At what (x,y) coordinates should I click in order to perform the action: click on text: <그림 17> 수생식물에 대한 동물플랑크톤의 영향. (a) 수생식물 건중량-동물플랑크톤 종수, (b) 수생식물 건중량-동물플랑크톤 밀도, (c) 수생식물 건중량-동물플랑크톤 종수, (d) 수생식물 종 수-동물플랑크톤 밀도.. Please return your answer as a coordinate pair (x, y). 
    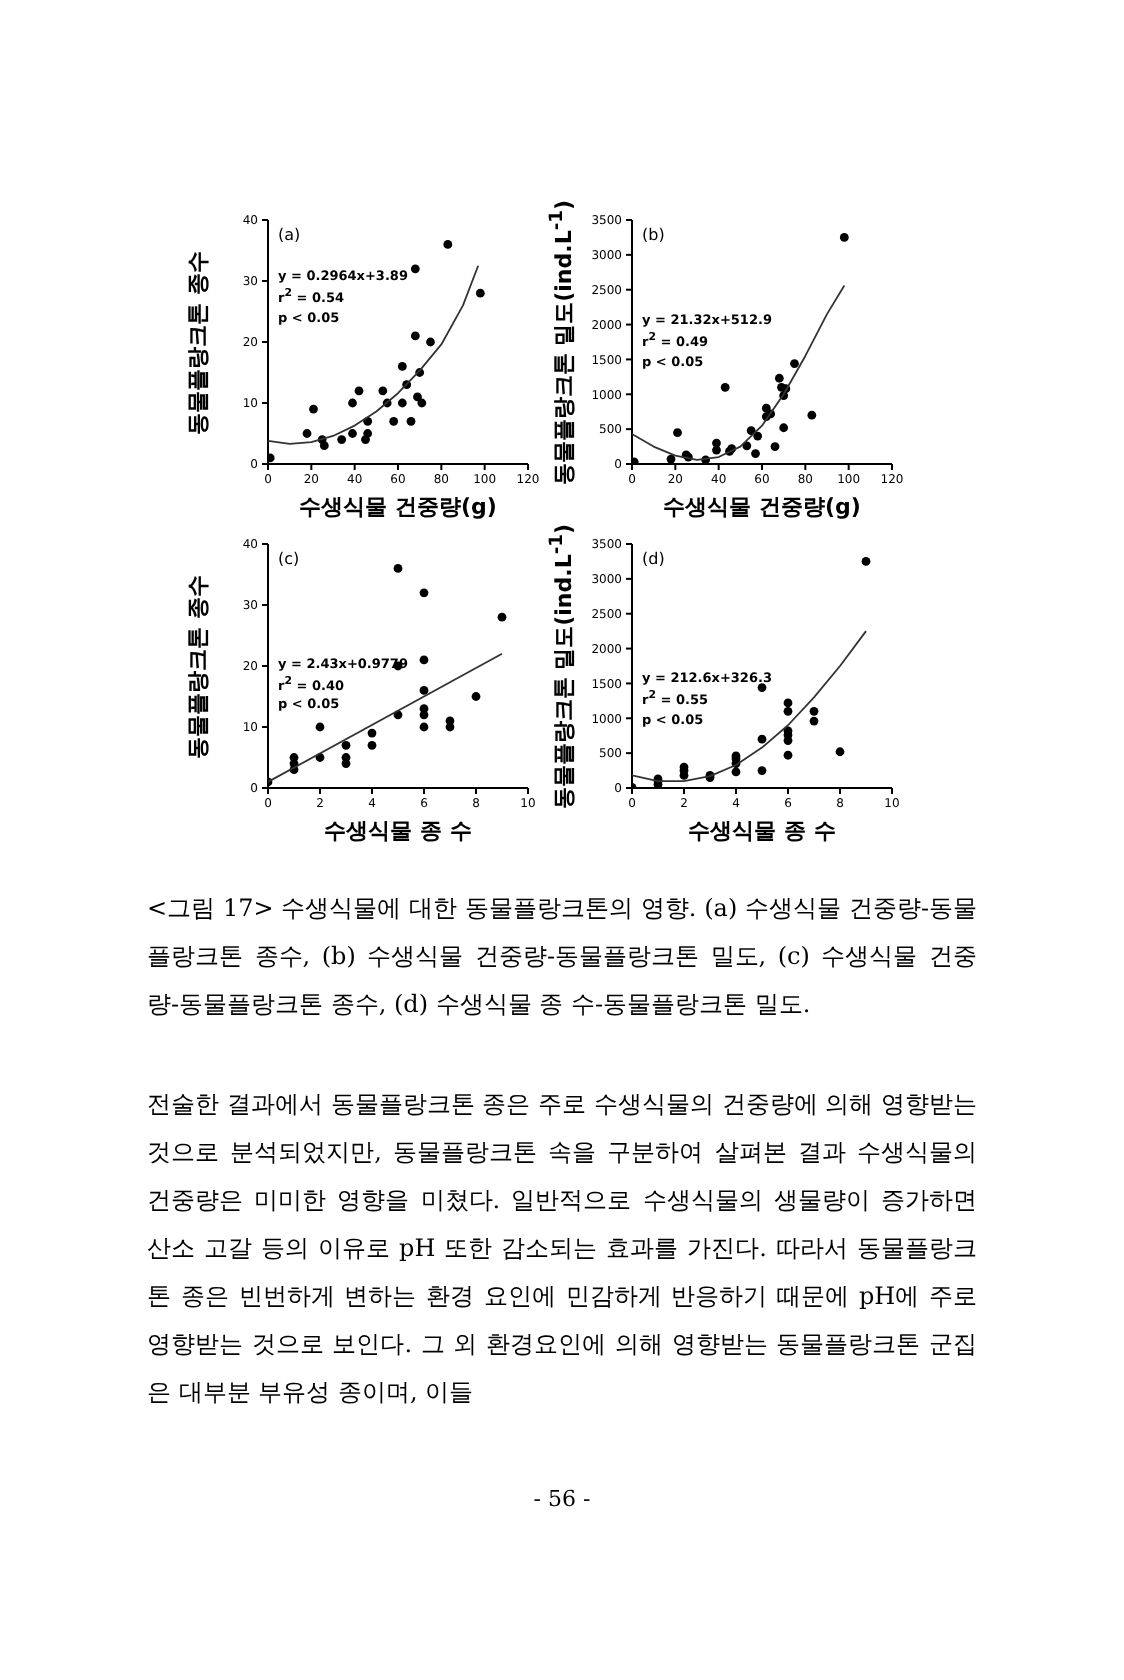
    Looking at the image, I should click on (562, 957).